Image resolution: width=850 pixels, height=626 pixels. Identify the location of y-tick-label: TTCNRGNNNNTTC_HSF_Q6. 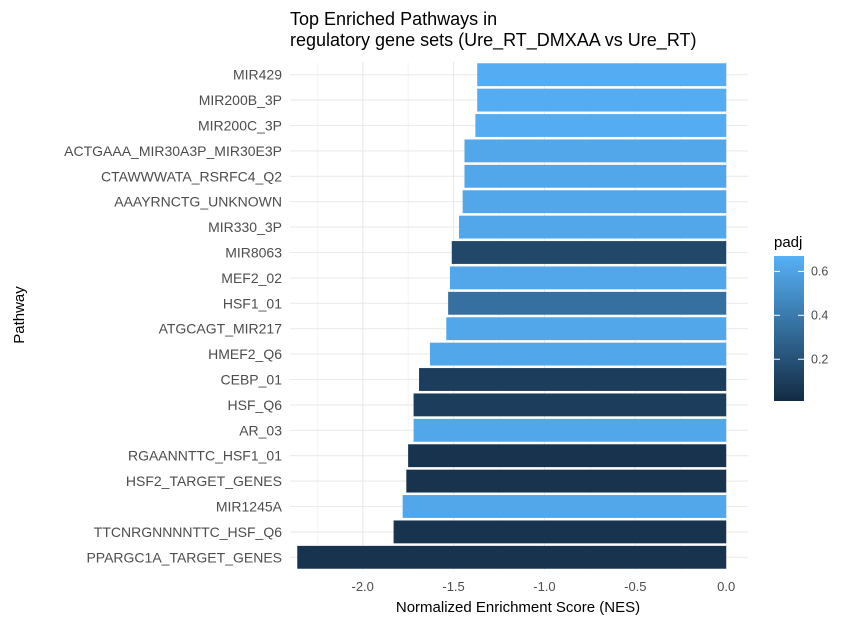
(188, 532).